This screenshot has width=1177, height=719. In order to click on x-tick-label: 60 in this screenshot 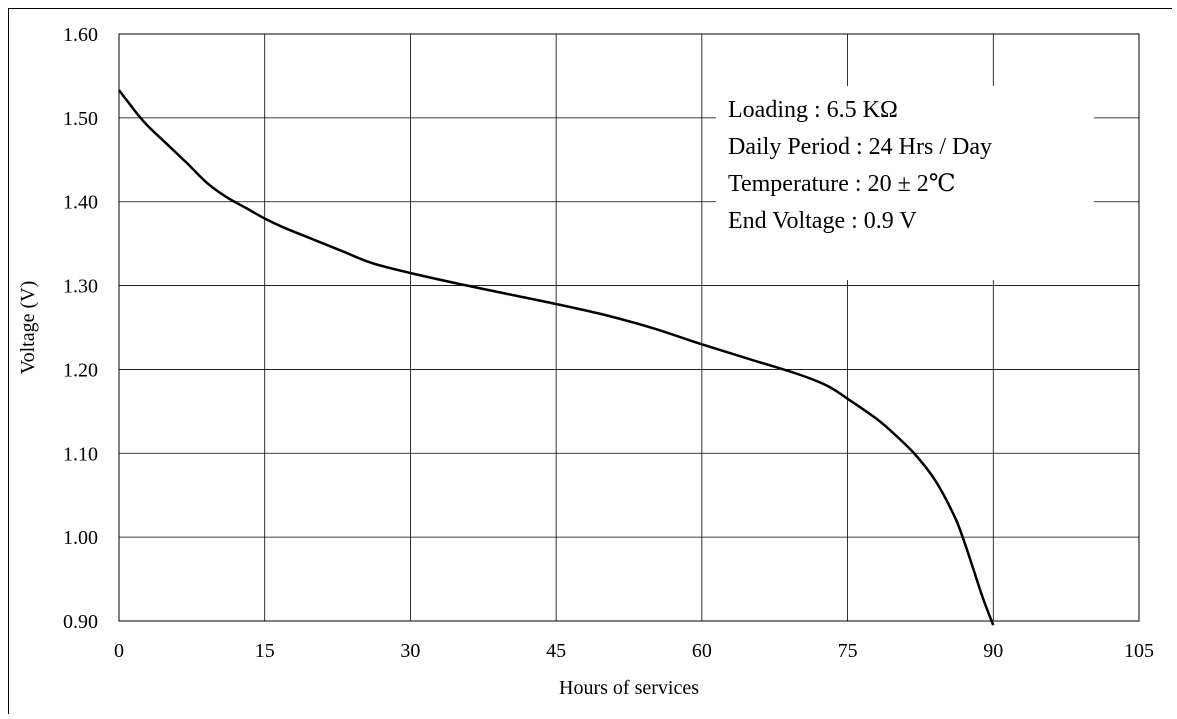, I will do `click(702, 651)`.